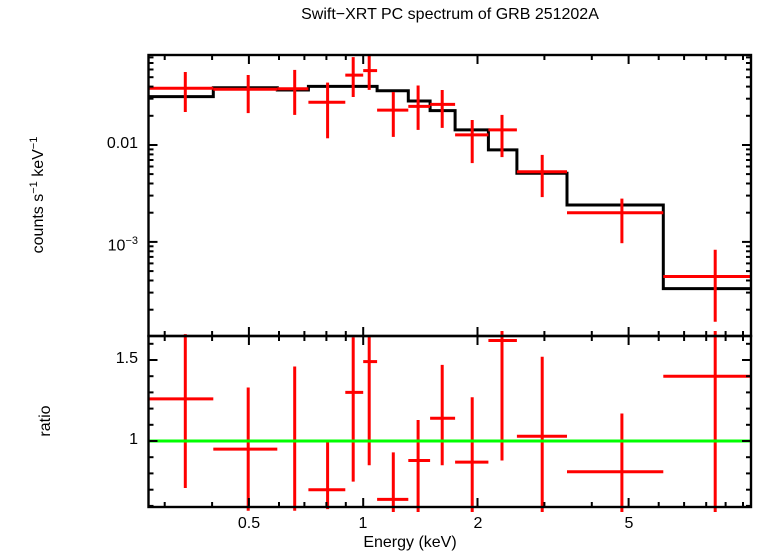  Describe the element at coordinates (37, 195) in the screenshot. I see `spectrum-y-axis-title: counts s−1 keV−1` at that location.